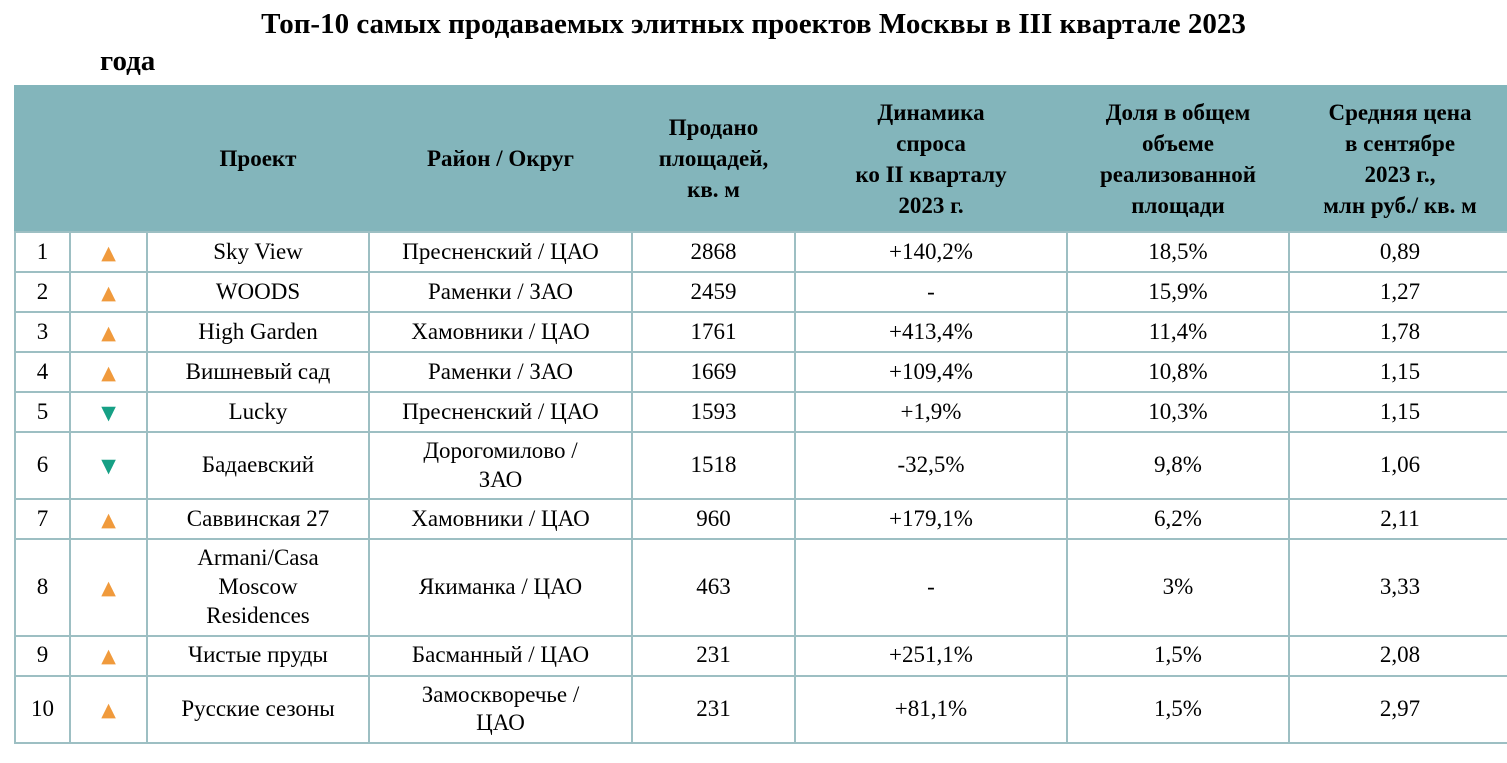 This screenshot has width=1507, height=763. Describe the element at coordinates (42, 158) in the screenshot. I see `header-rank` at that location.